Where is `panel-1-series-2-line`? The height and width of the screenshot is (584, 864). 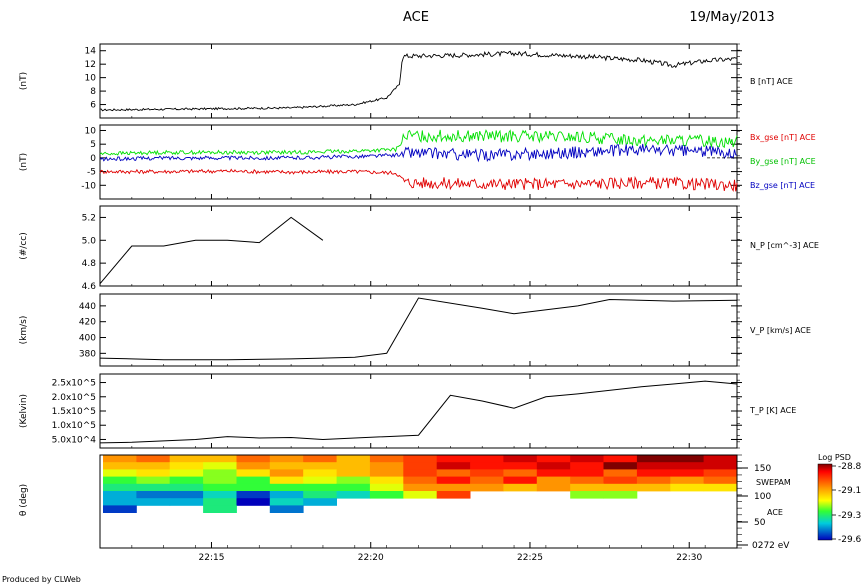
panel-1-series-2-line is located at coordinates (418, 153).